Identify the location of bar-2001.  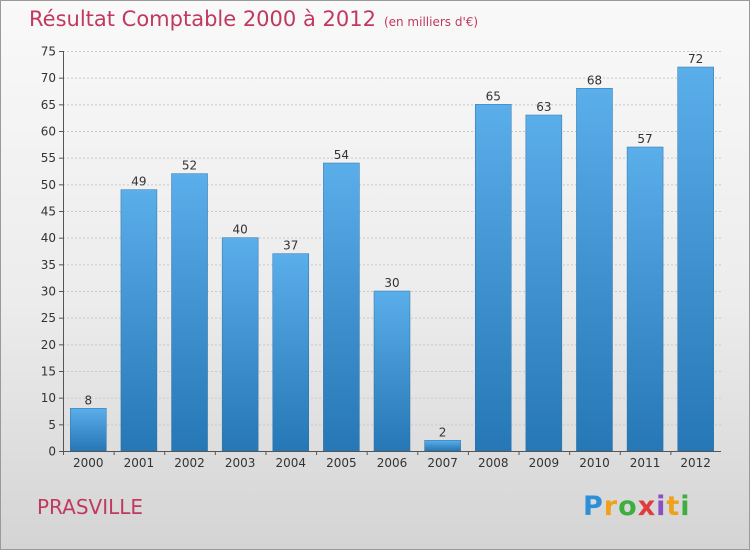
(139, 320).